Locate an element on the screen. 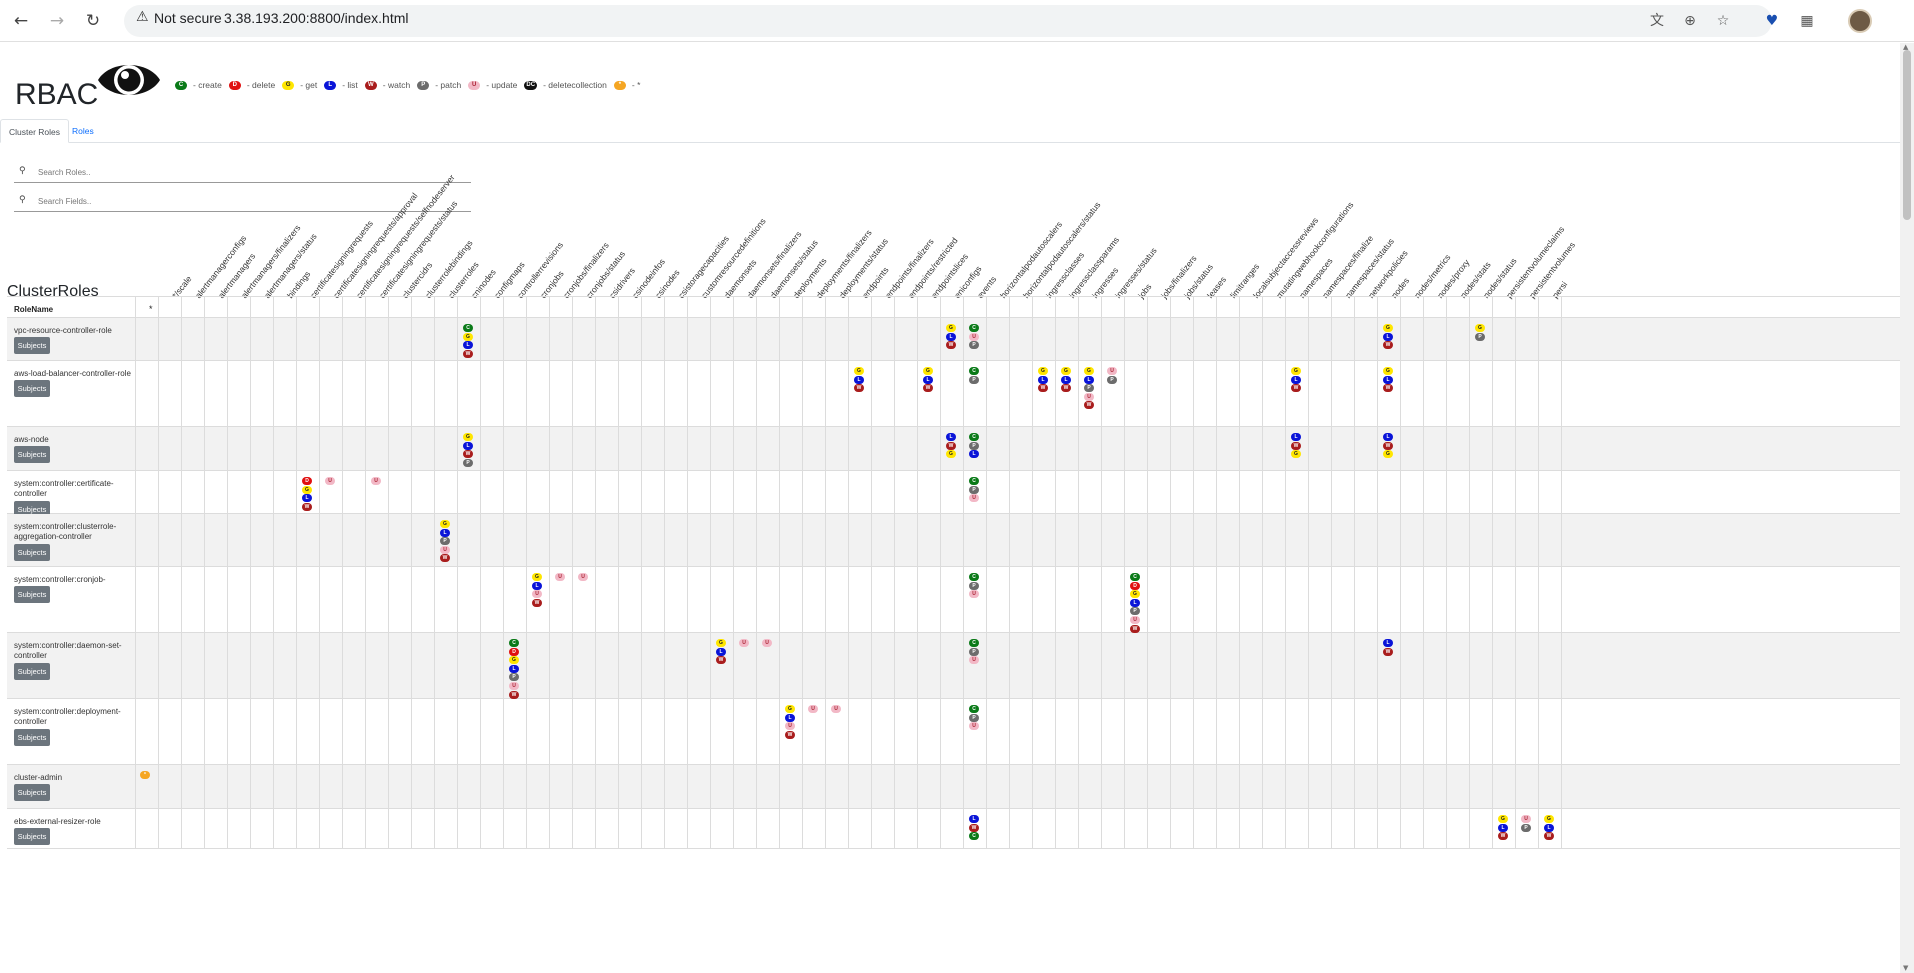 This screenshot has height=973, width=1914. scroll-down-icon: ▼ is located at coordinates (1906, 968).